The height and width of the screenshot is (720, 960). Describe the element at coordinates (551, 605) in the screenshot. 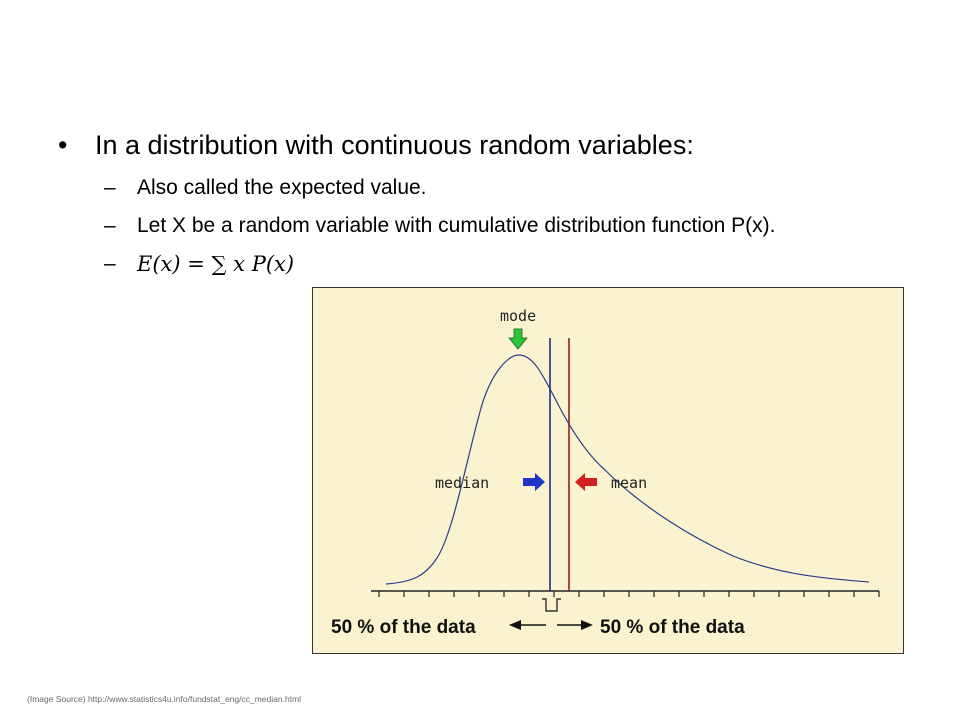

I see `median-bracket` at that location.